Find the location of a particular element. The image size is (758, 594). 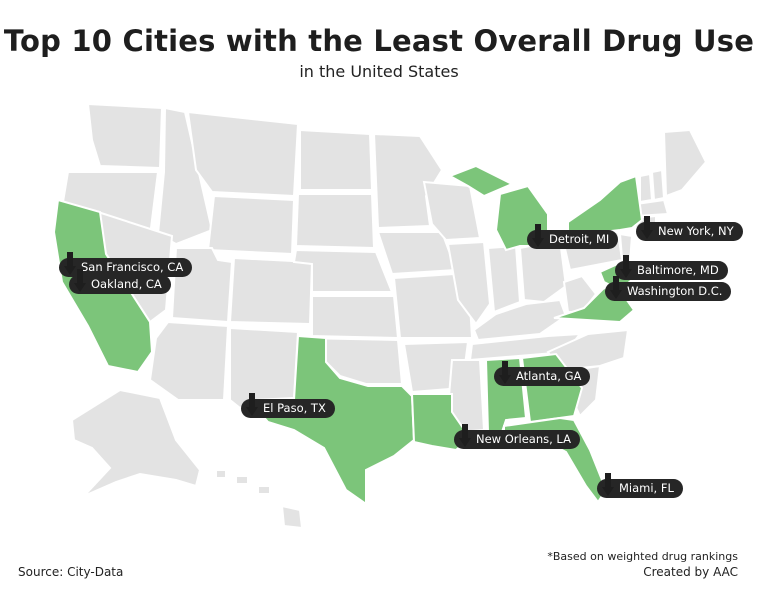

state-alaska is located at coordinates (136, 442).